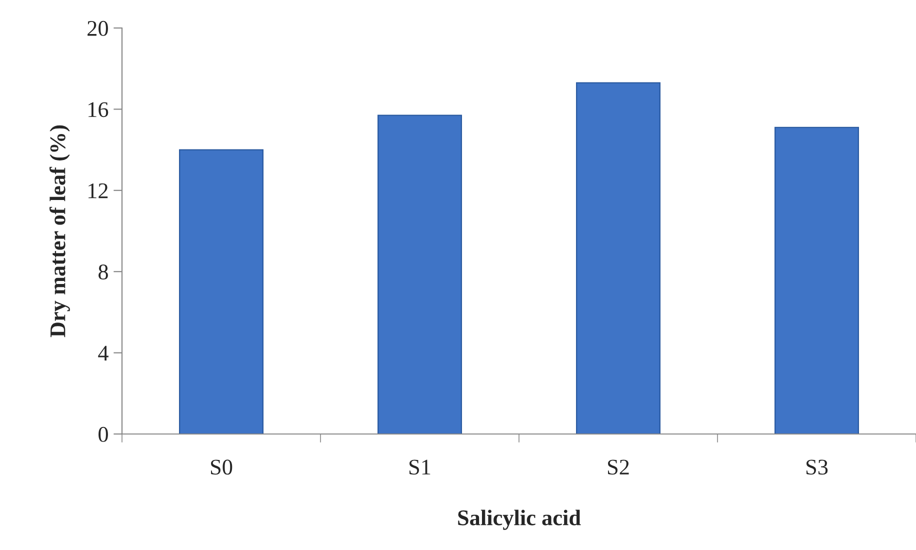 The image size is (916, 550). I want to click on y-tick-label: 4, so click(103, 353).